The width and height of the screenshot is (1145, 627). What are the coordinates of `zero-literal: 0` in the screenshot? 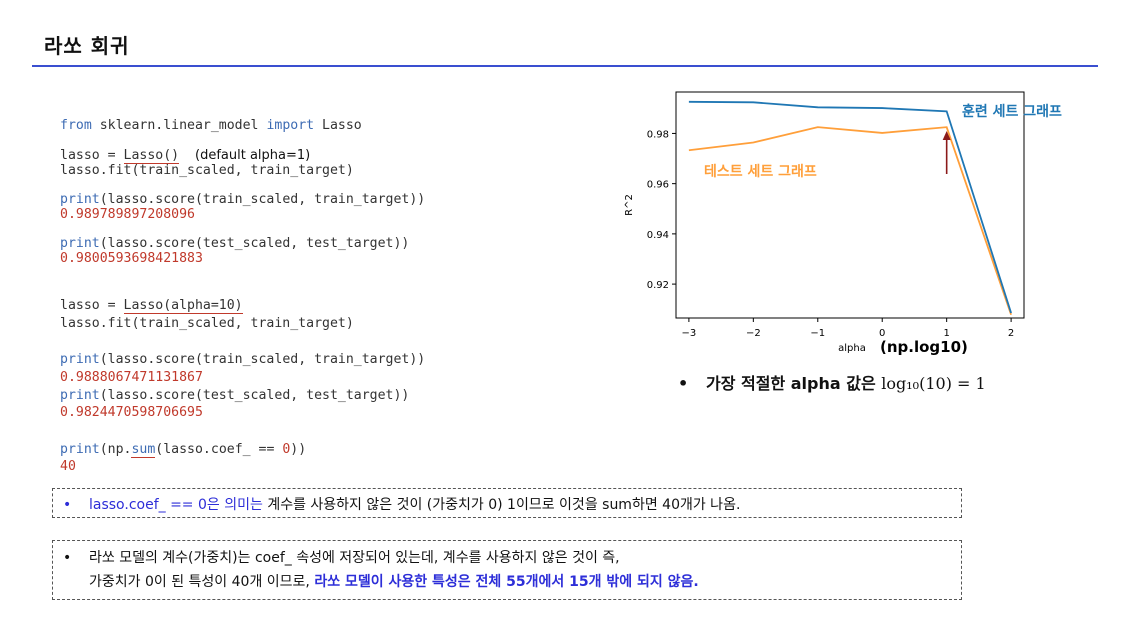 It's located at (286, 449).